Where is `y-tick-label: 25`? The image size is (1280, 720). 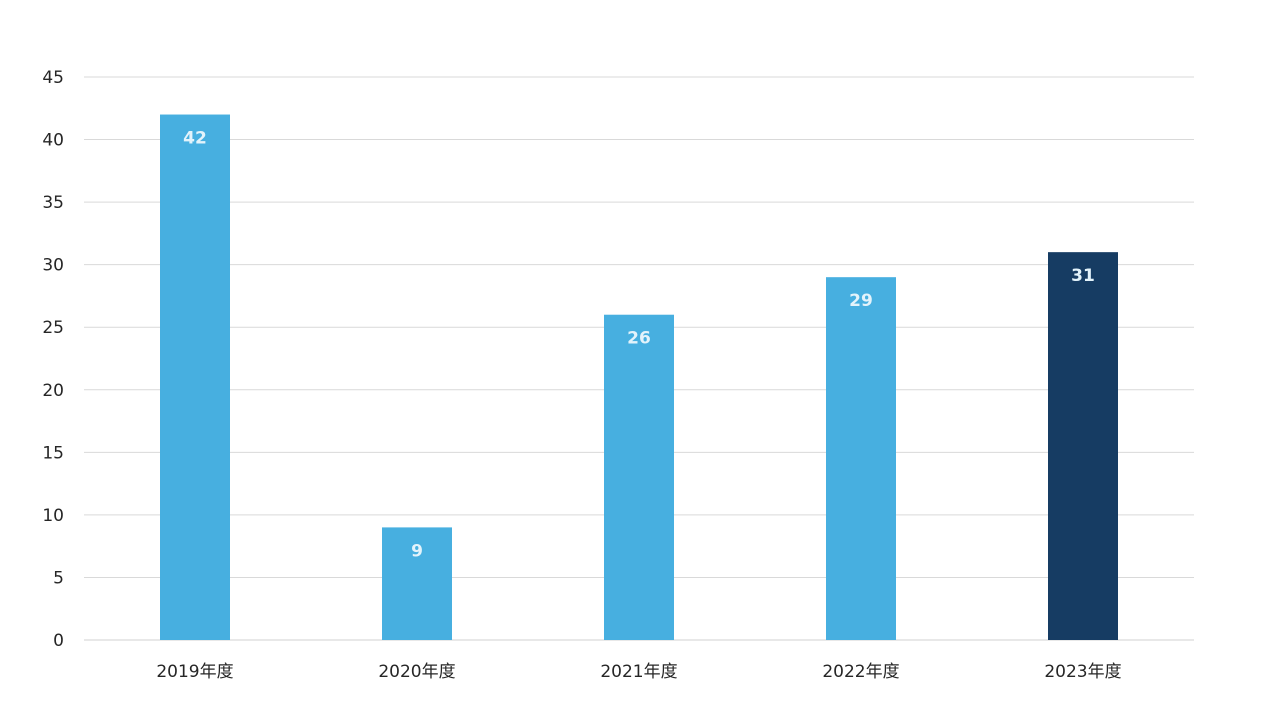 y-tick-label: 25 is located at coordinates (53, 328).